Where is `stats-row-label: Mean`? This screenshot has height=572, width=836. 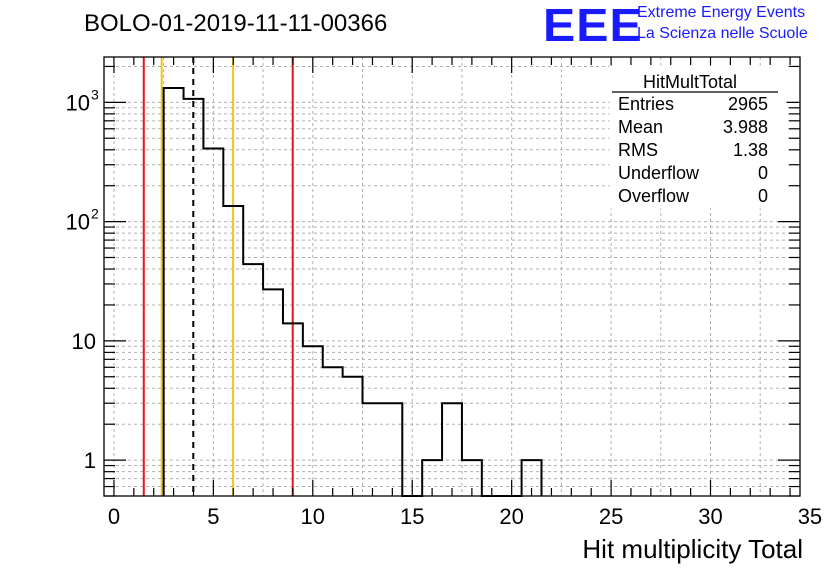
stats-row-label: Mean is located at coordinates (640, 127).